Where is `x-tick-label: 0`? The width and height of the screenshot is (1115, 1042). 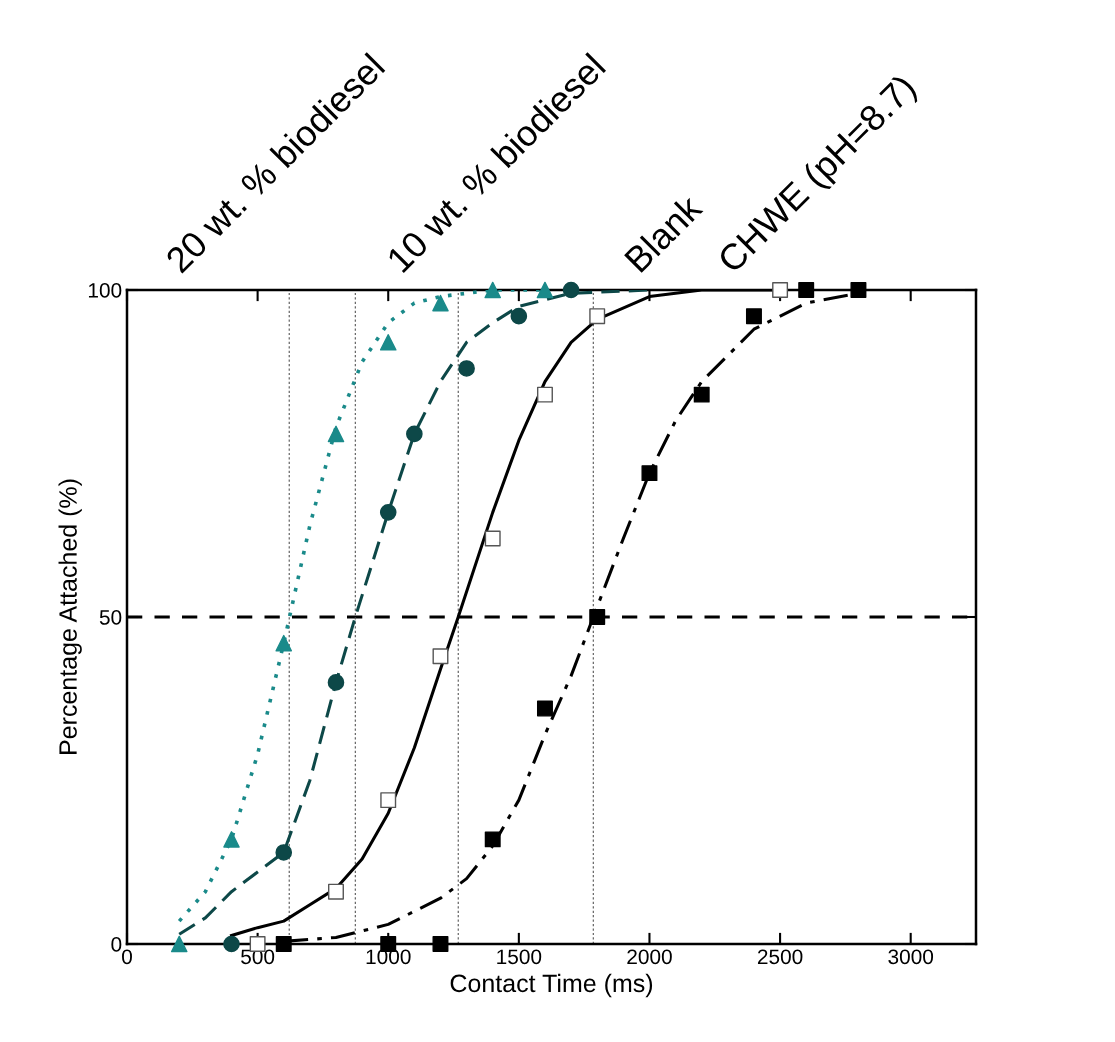
x-tick-label: 0 is located at coordinates (127, 957).